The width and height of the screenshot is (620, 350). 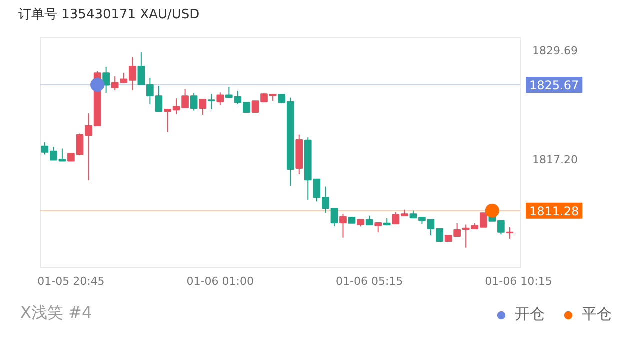 I want to click on chart-title: 订单号 135430171 XAU/USD, so click(x=109, y=15).